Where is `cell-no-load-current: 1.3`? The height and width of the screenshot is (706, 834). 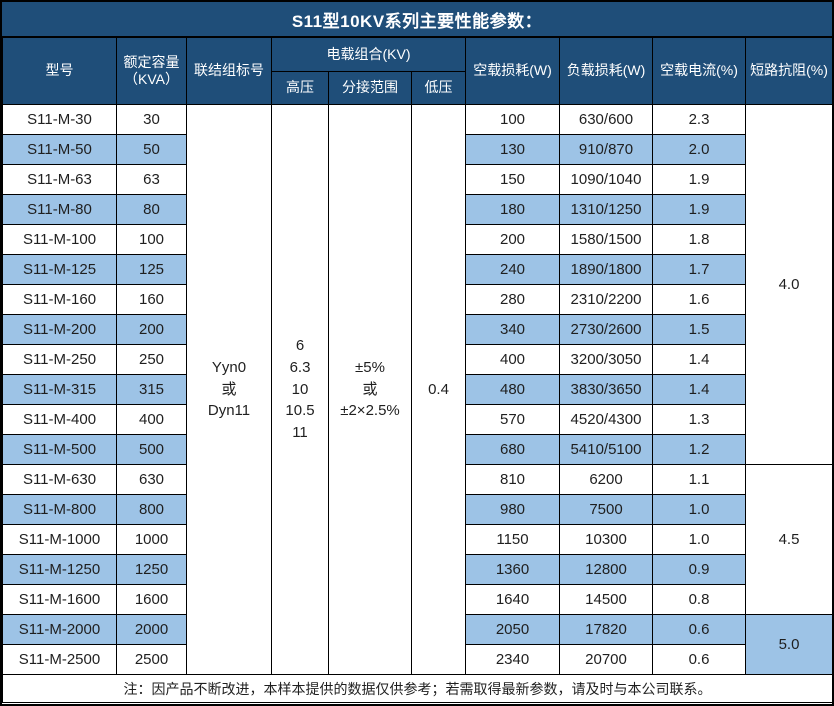
cell-no-load-current: 1.3 is located at coordinates (699, 419).